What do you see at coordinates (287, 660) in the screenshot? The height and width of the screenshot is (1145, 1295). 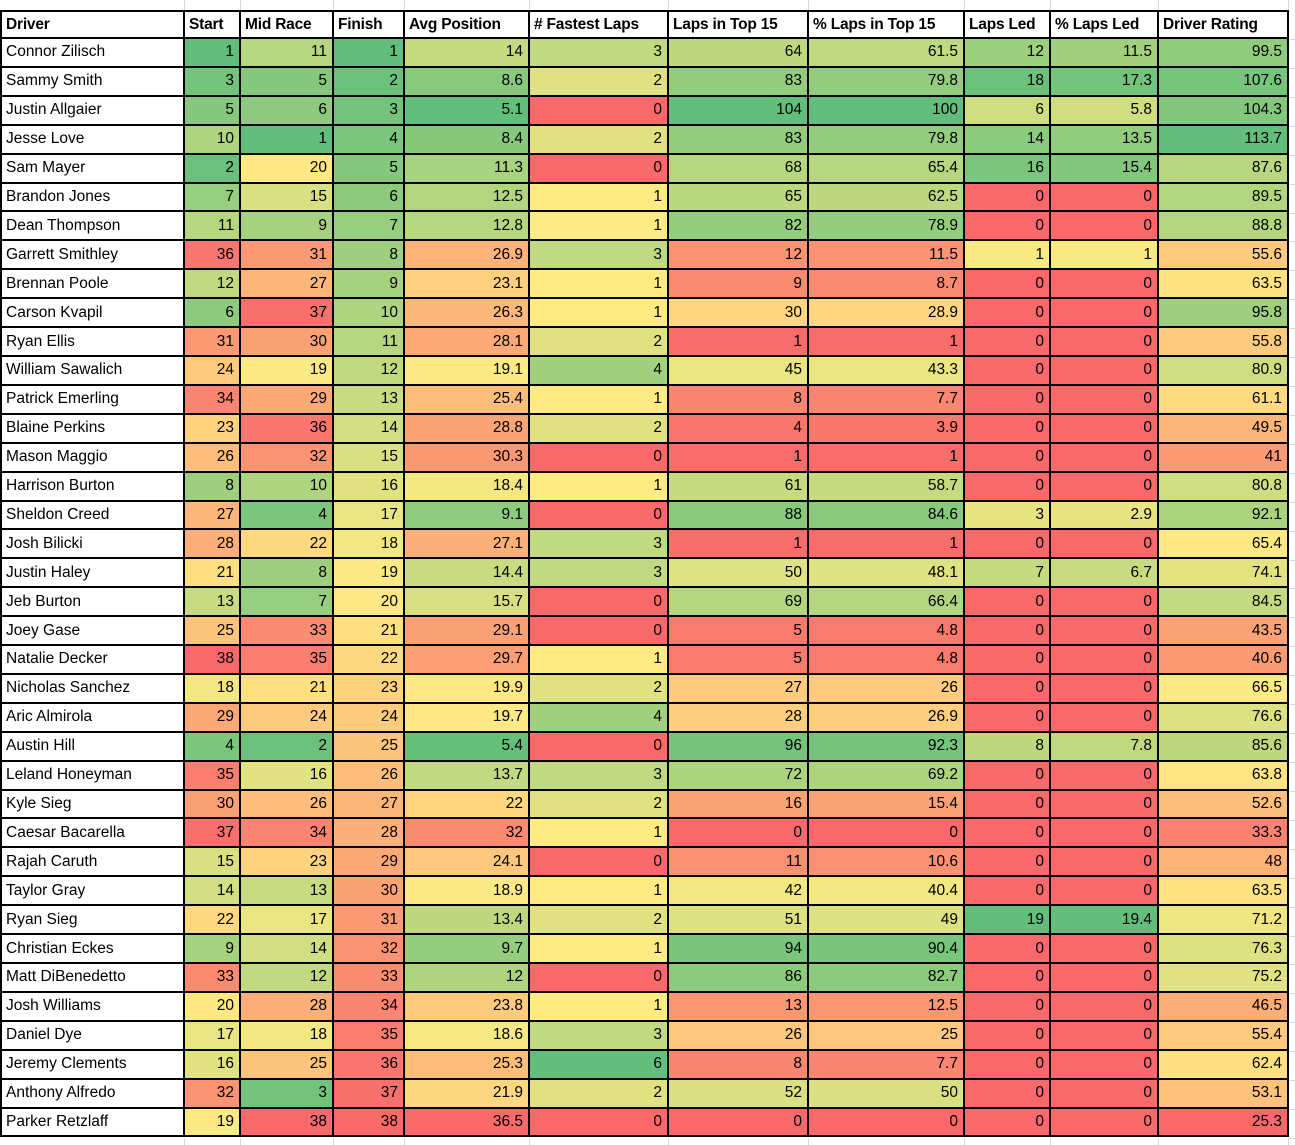 I see `cell-mid-race: 35` at bounding box center [287, 660].